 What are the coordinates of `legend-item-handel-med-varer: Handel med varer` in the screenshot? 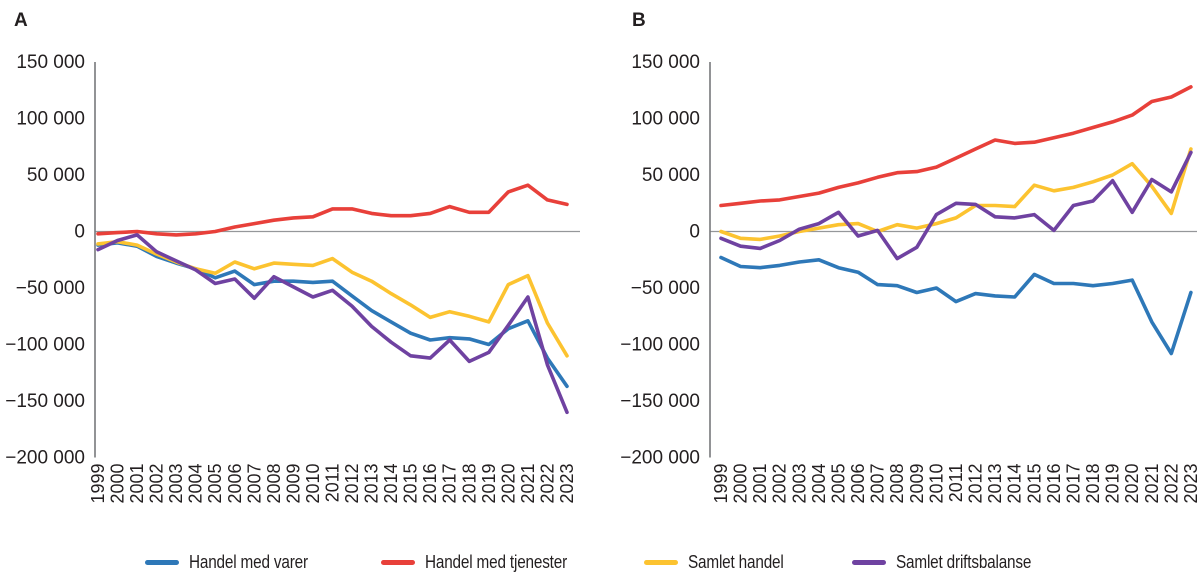 It's located at (236, 562).